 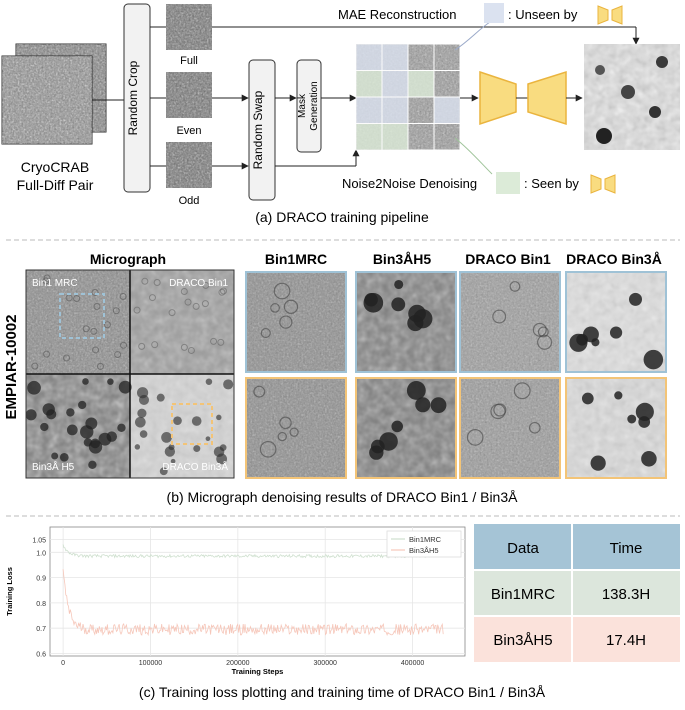 What do you see at coordinates (258, 129) in the screenshot?
I see `random-swap-label: Random Swap` at bounding box center [258, 129].